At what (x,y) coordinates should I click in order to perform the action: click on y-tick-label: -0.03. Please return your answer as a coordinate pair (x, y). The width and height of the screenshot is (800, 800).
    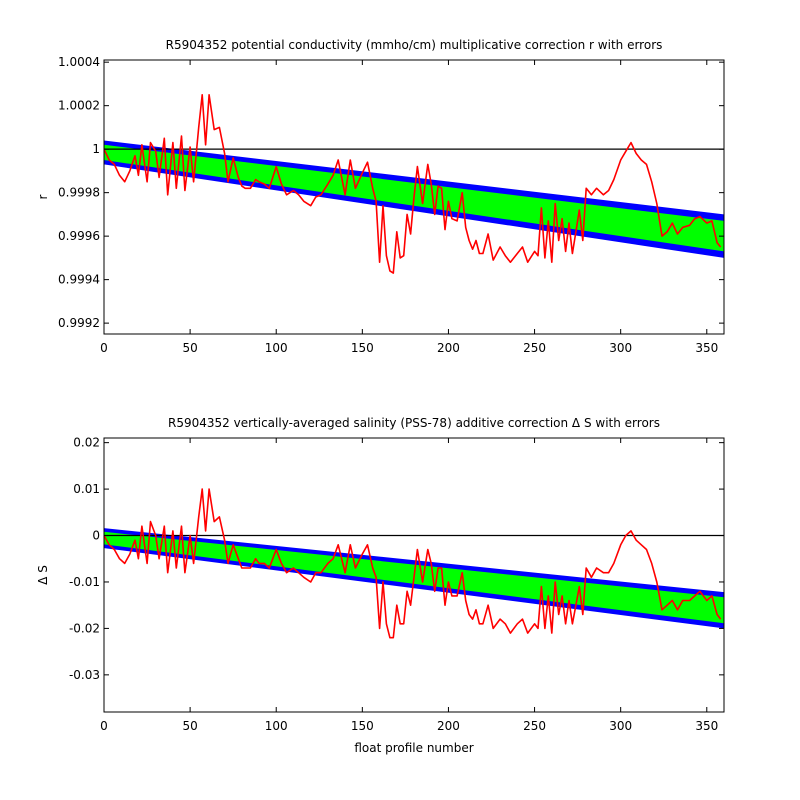
    Looking at the image, I should click on (84, 675).